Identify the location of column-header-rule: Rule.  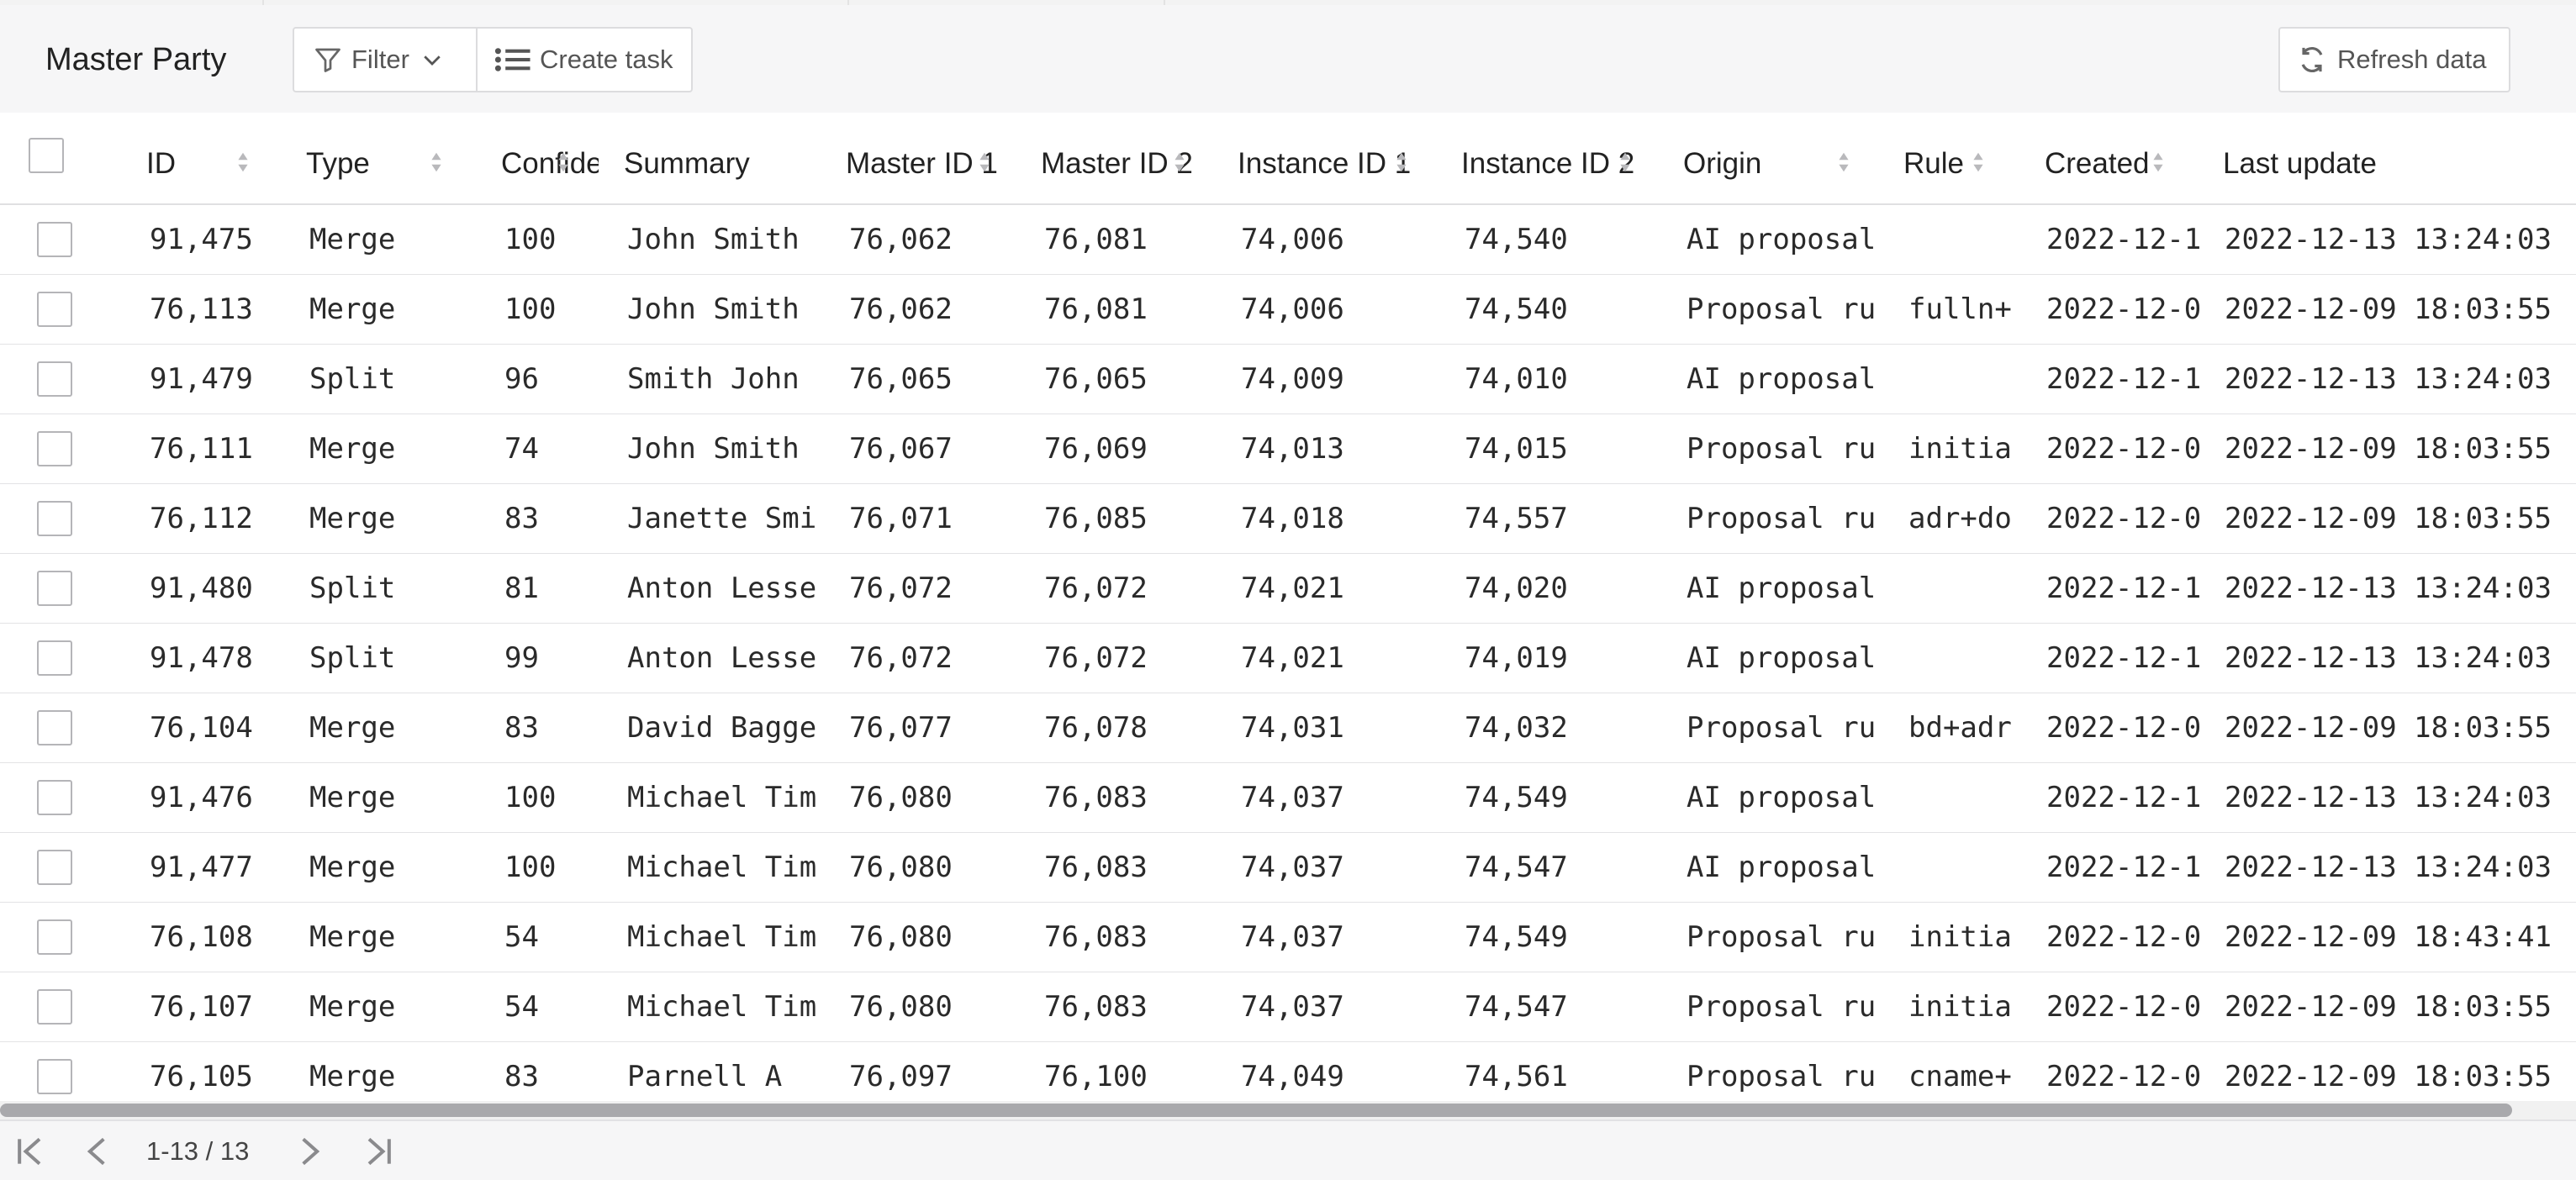
(1933, 163).